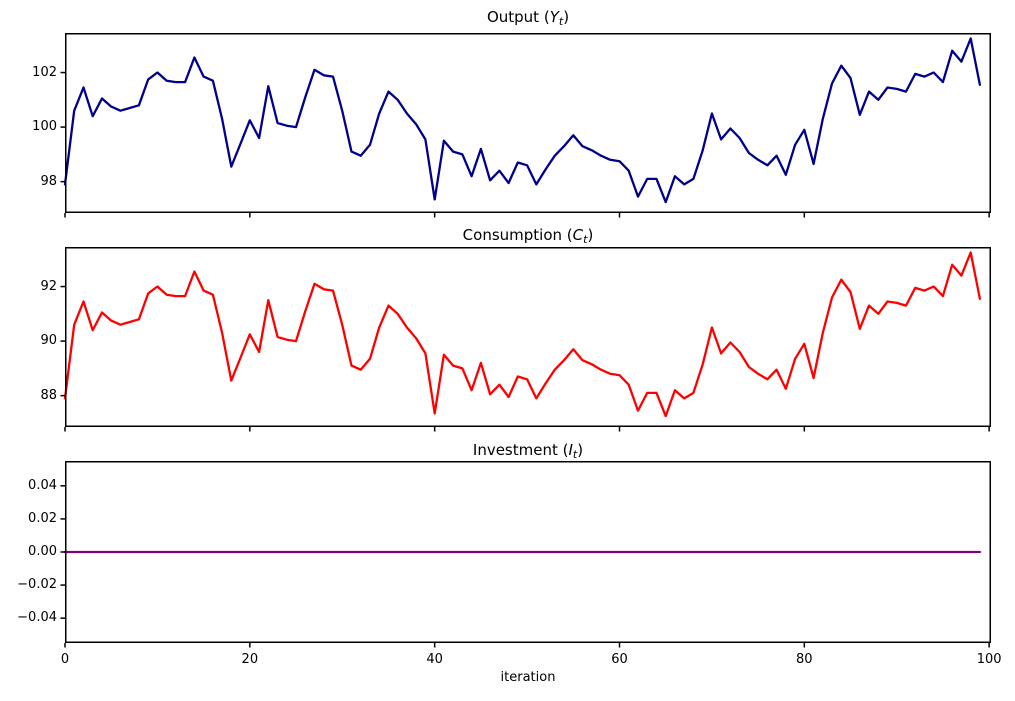 Image resolution: width=1015 pixels, height=701 pixels. Describe the element at coordinates (42, 518) in the screenshot. I see `y-tick-label: 0.02` at that location.